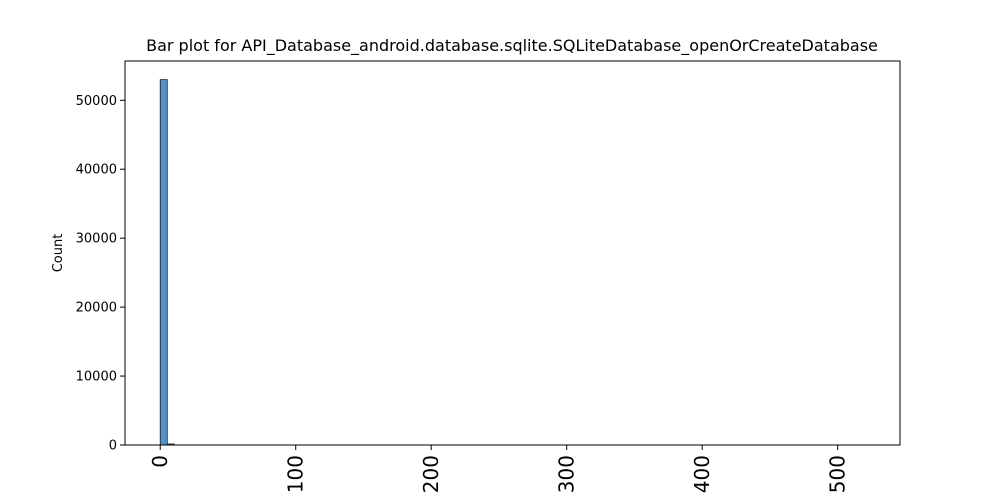 The image size is (1000, 500). I want to click on y-axis-label: Count, so click(58, 253).